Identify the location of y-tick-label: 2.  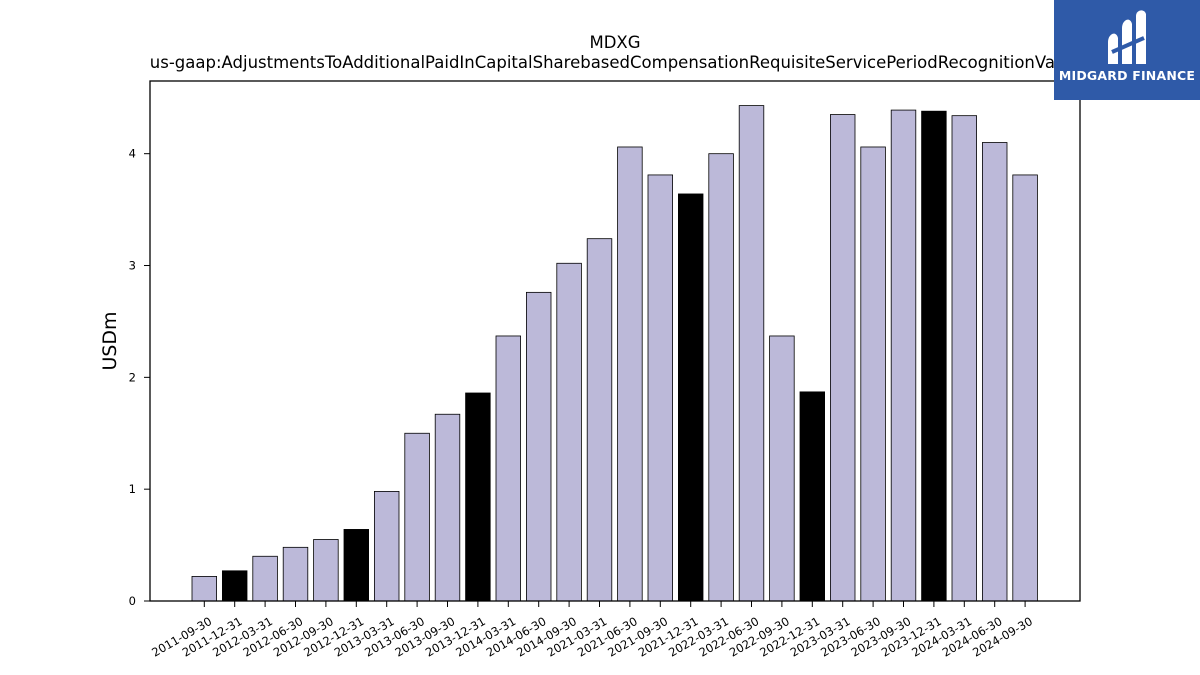
(132, 377).